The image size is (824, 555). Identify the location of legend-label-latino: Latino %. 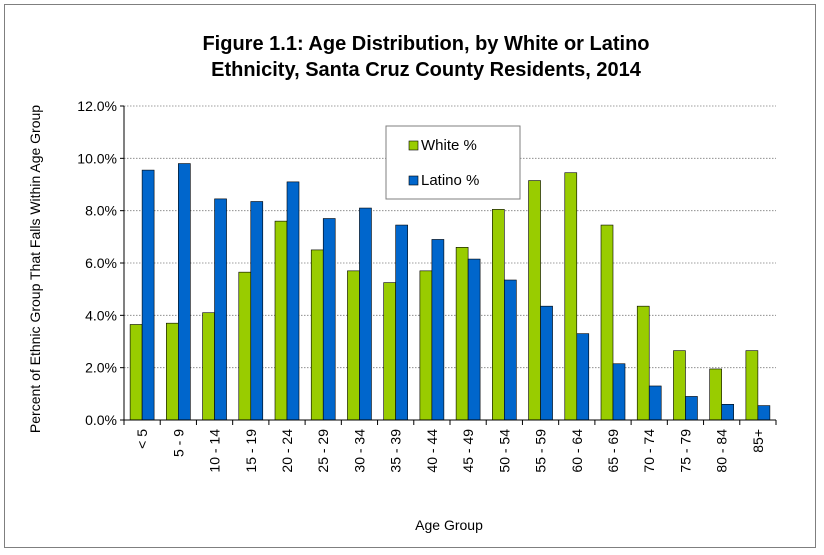
(450, 180).